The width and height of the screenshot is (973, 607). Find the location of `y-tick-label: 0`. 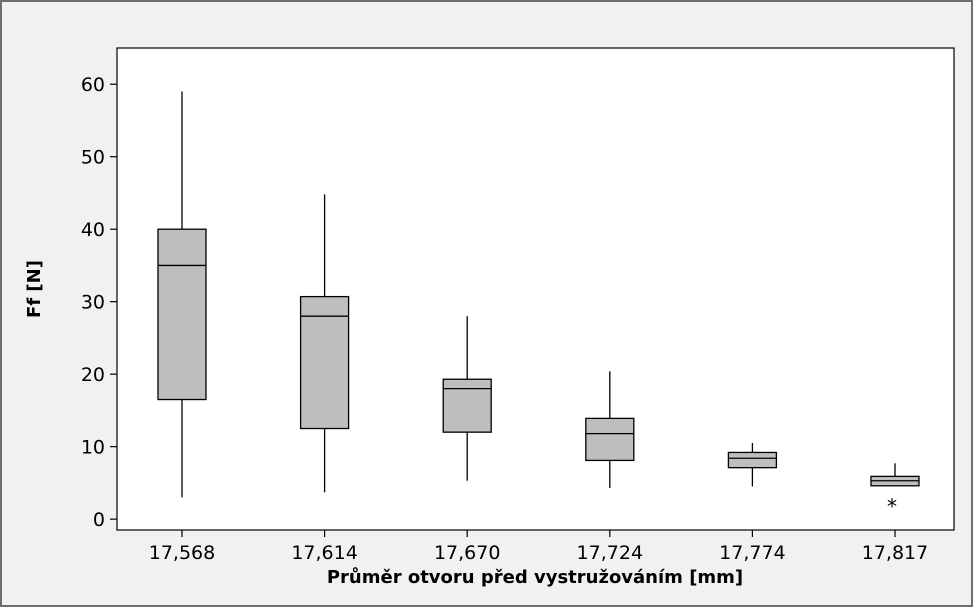

y-tick-label: 0 is located at coordinates (99, 520).